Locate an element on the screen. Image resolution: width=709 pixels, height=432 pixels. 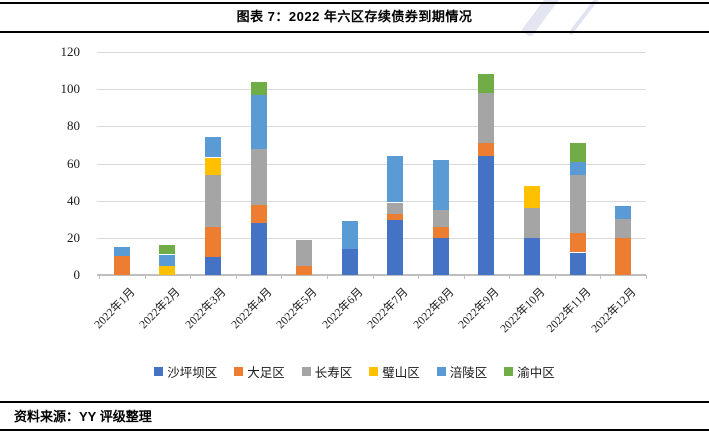
legend-item: 大足区 is located at coordinates (259, 371).